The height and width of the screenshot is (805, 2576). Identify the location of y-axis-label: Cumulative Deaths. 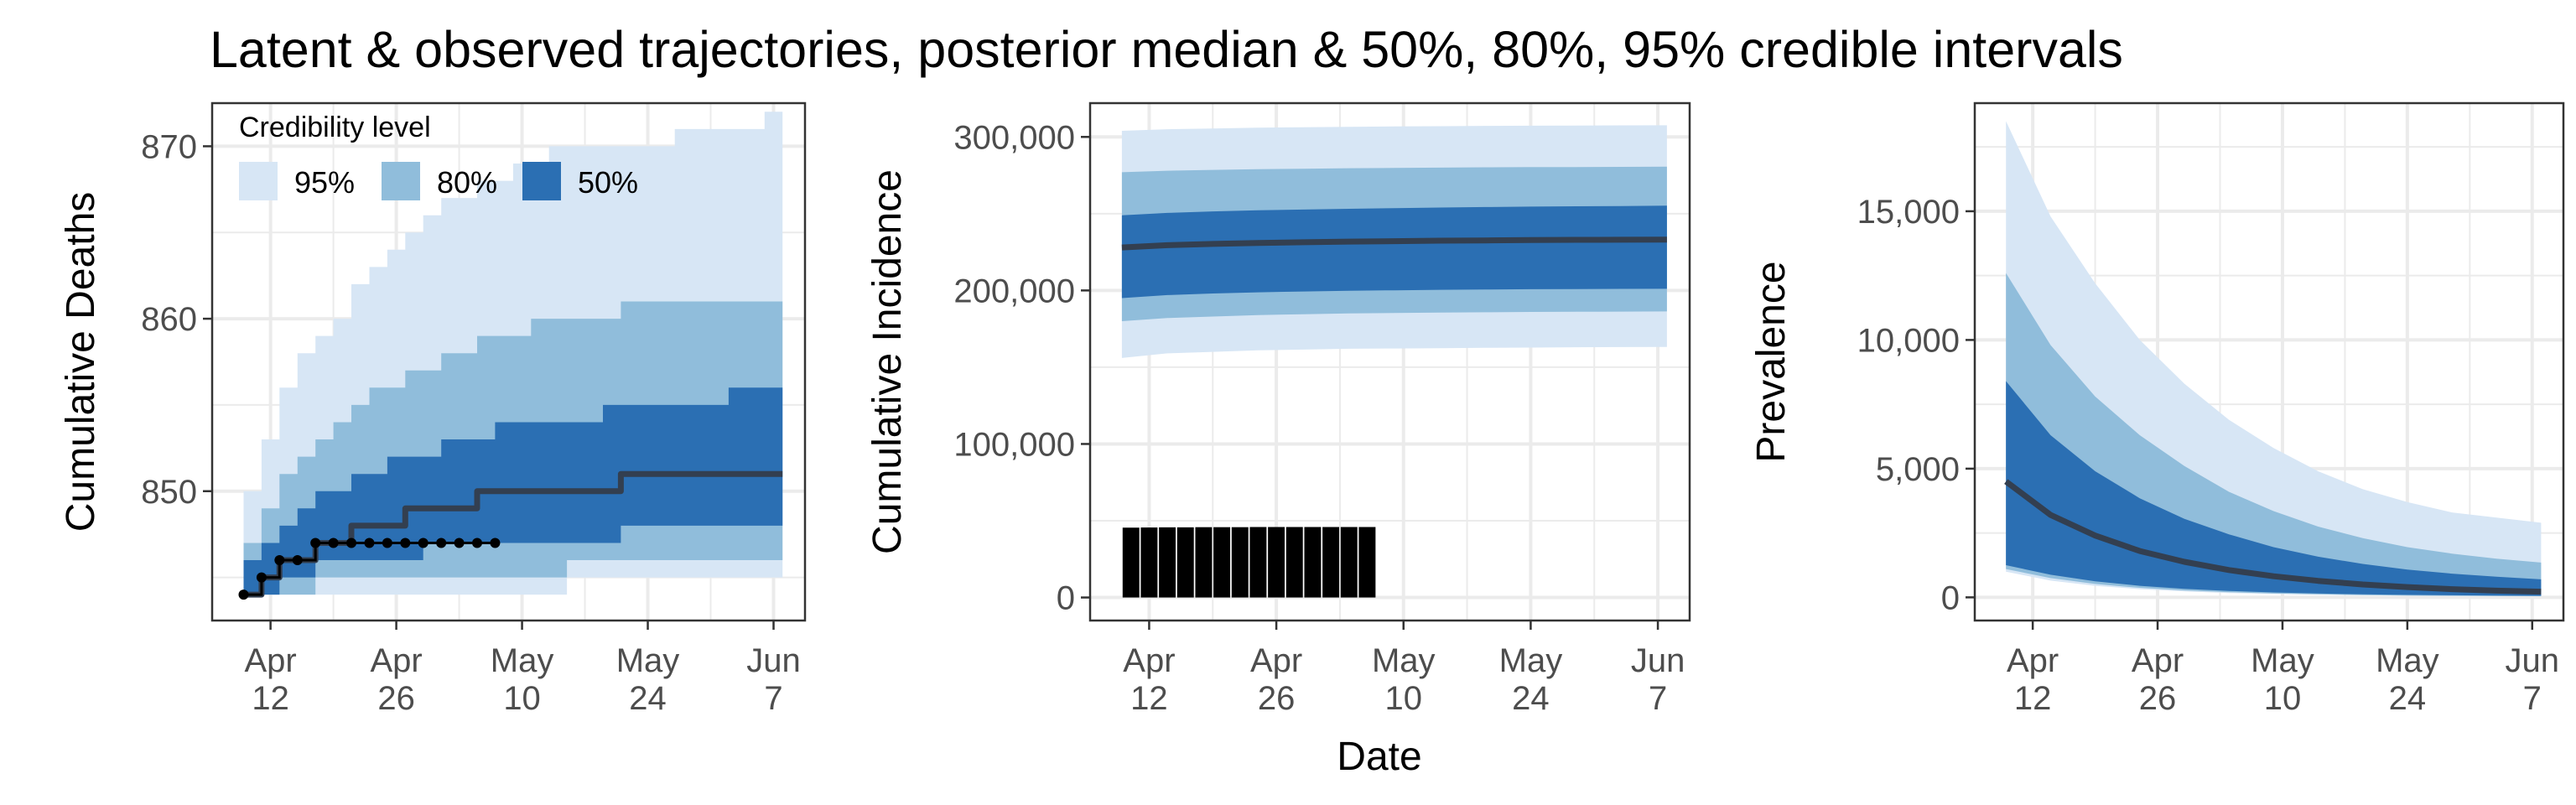
(81, 362).